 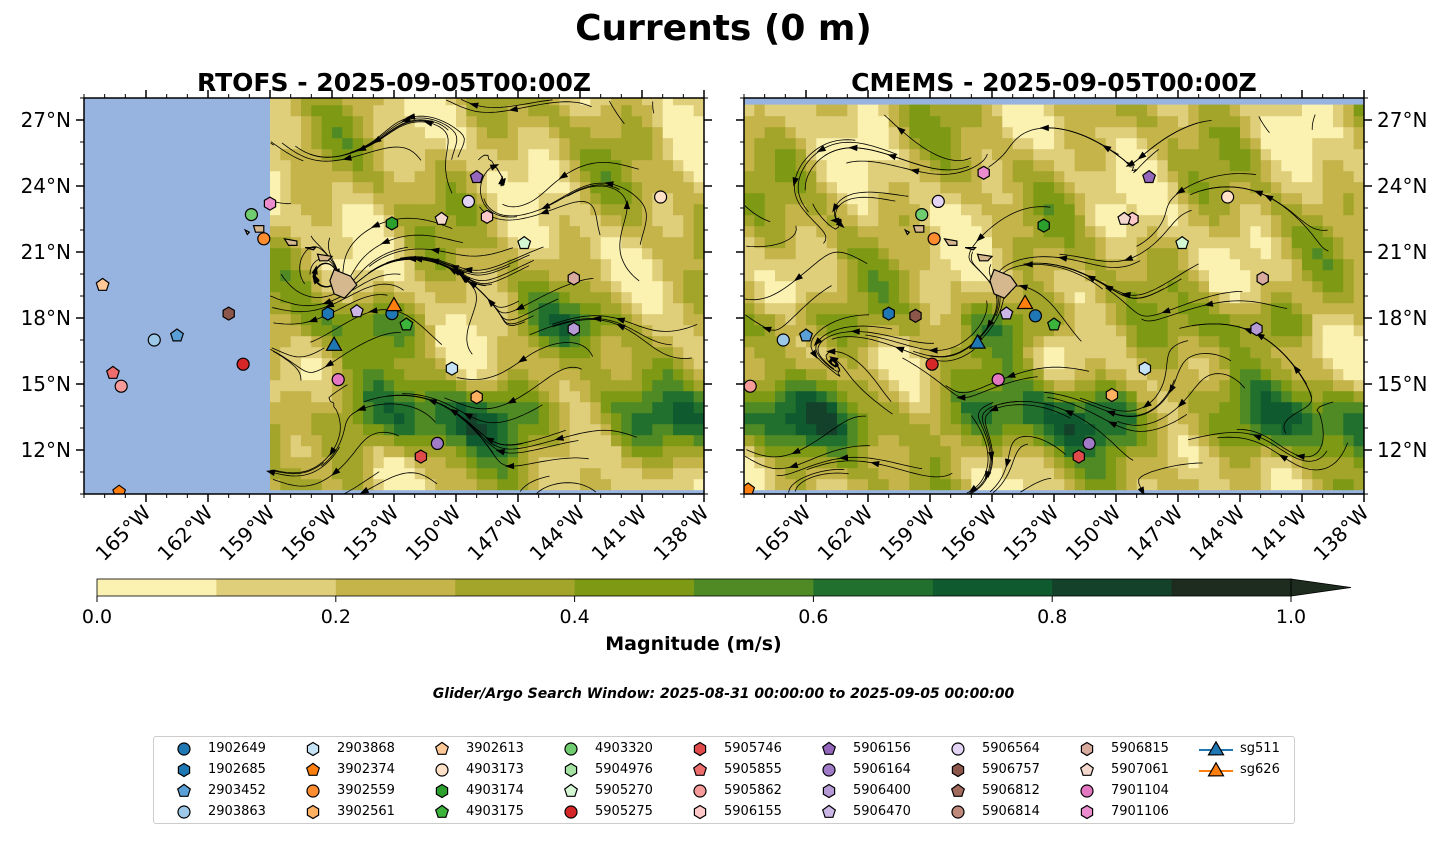 I want to click on legend-label: 5906164, so click(x=882, y=769).